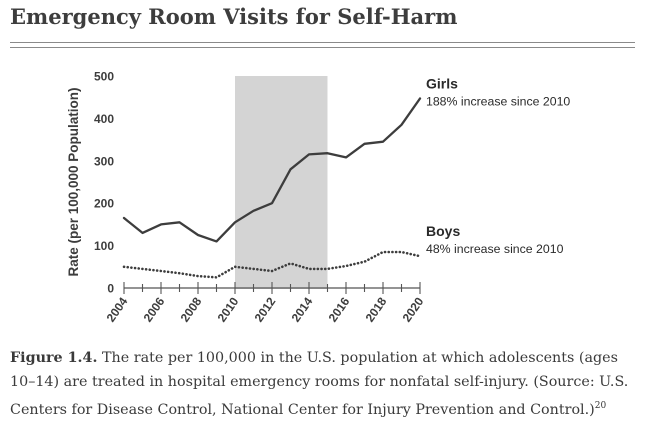 The width and height of the screenshot is (648, 428). Describe the element at coordinates (117, 309) in the screenshot. I see `x-tick-label-2004: 2004` at that location.